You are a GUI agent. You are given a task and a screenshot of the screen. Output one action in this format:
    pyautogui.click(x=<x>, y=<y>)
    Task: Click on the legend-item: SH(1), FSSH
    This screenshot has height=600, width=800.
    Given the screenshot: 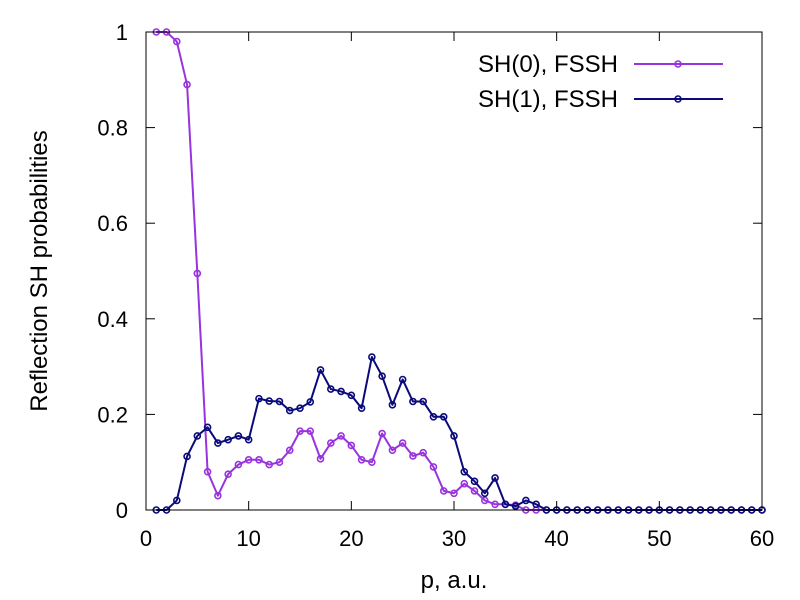 What is the action you would take?
    pyautogui.click(x=600, y=99)
    